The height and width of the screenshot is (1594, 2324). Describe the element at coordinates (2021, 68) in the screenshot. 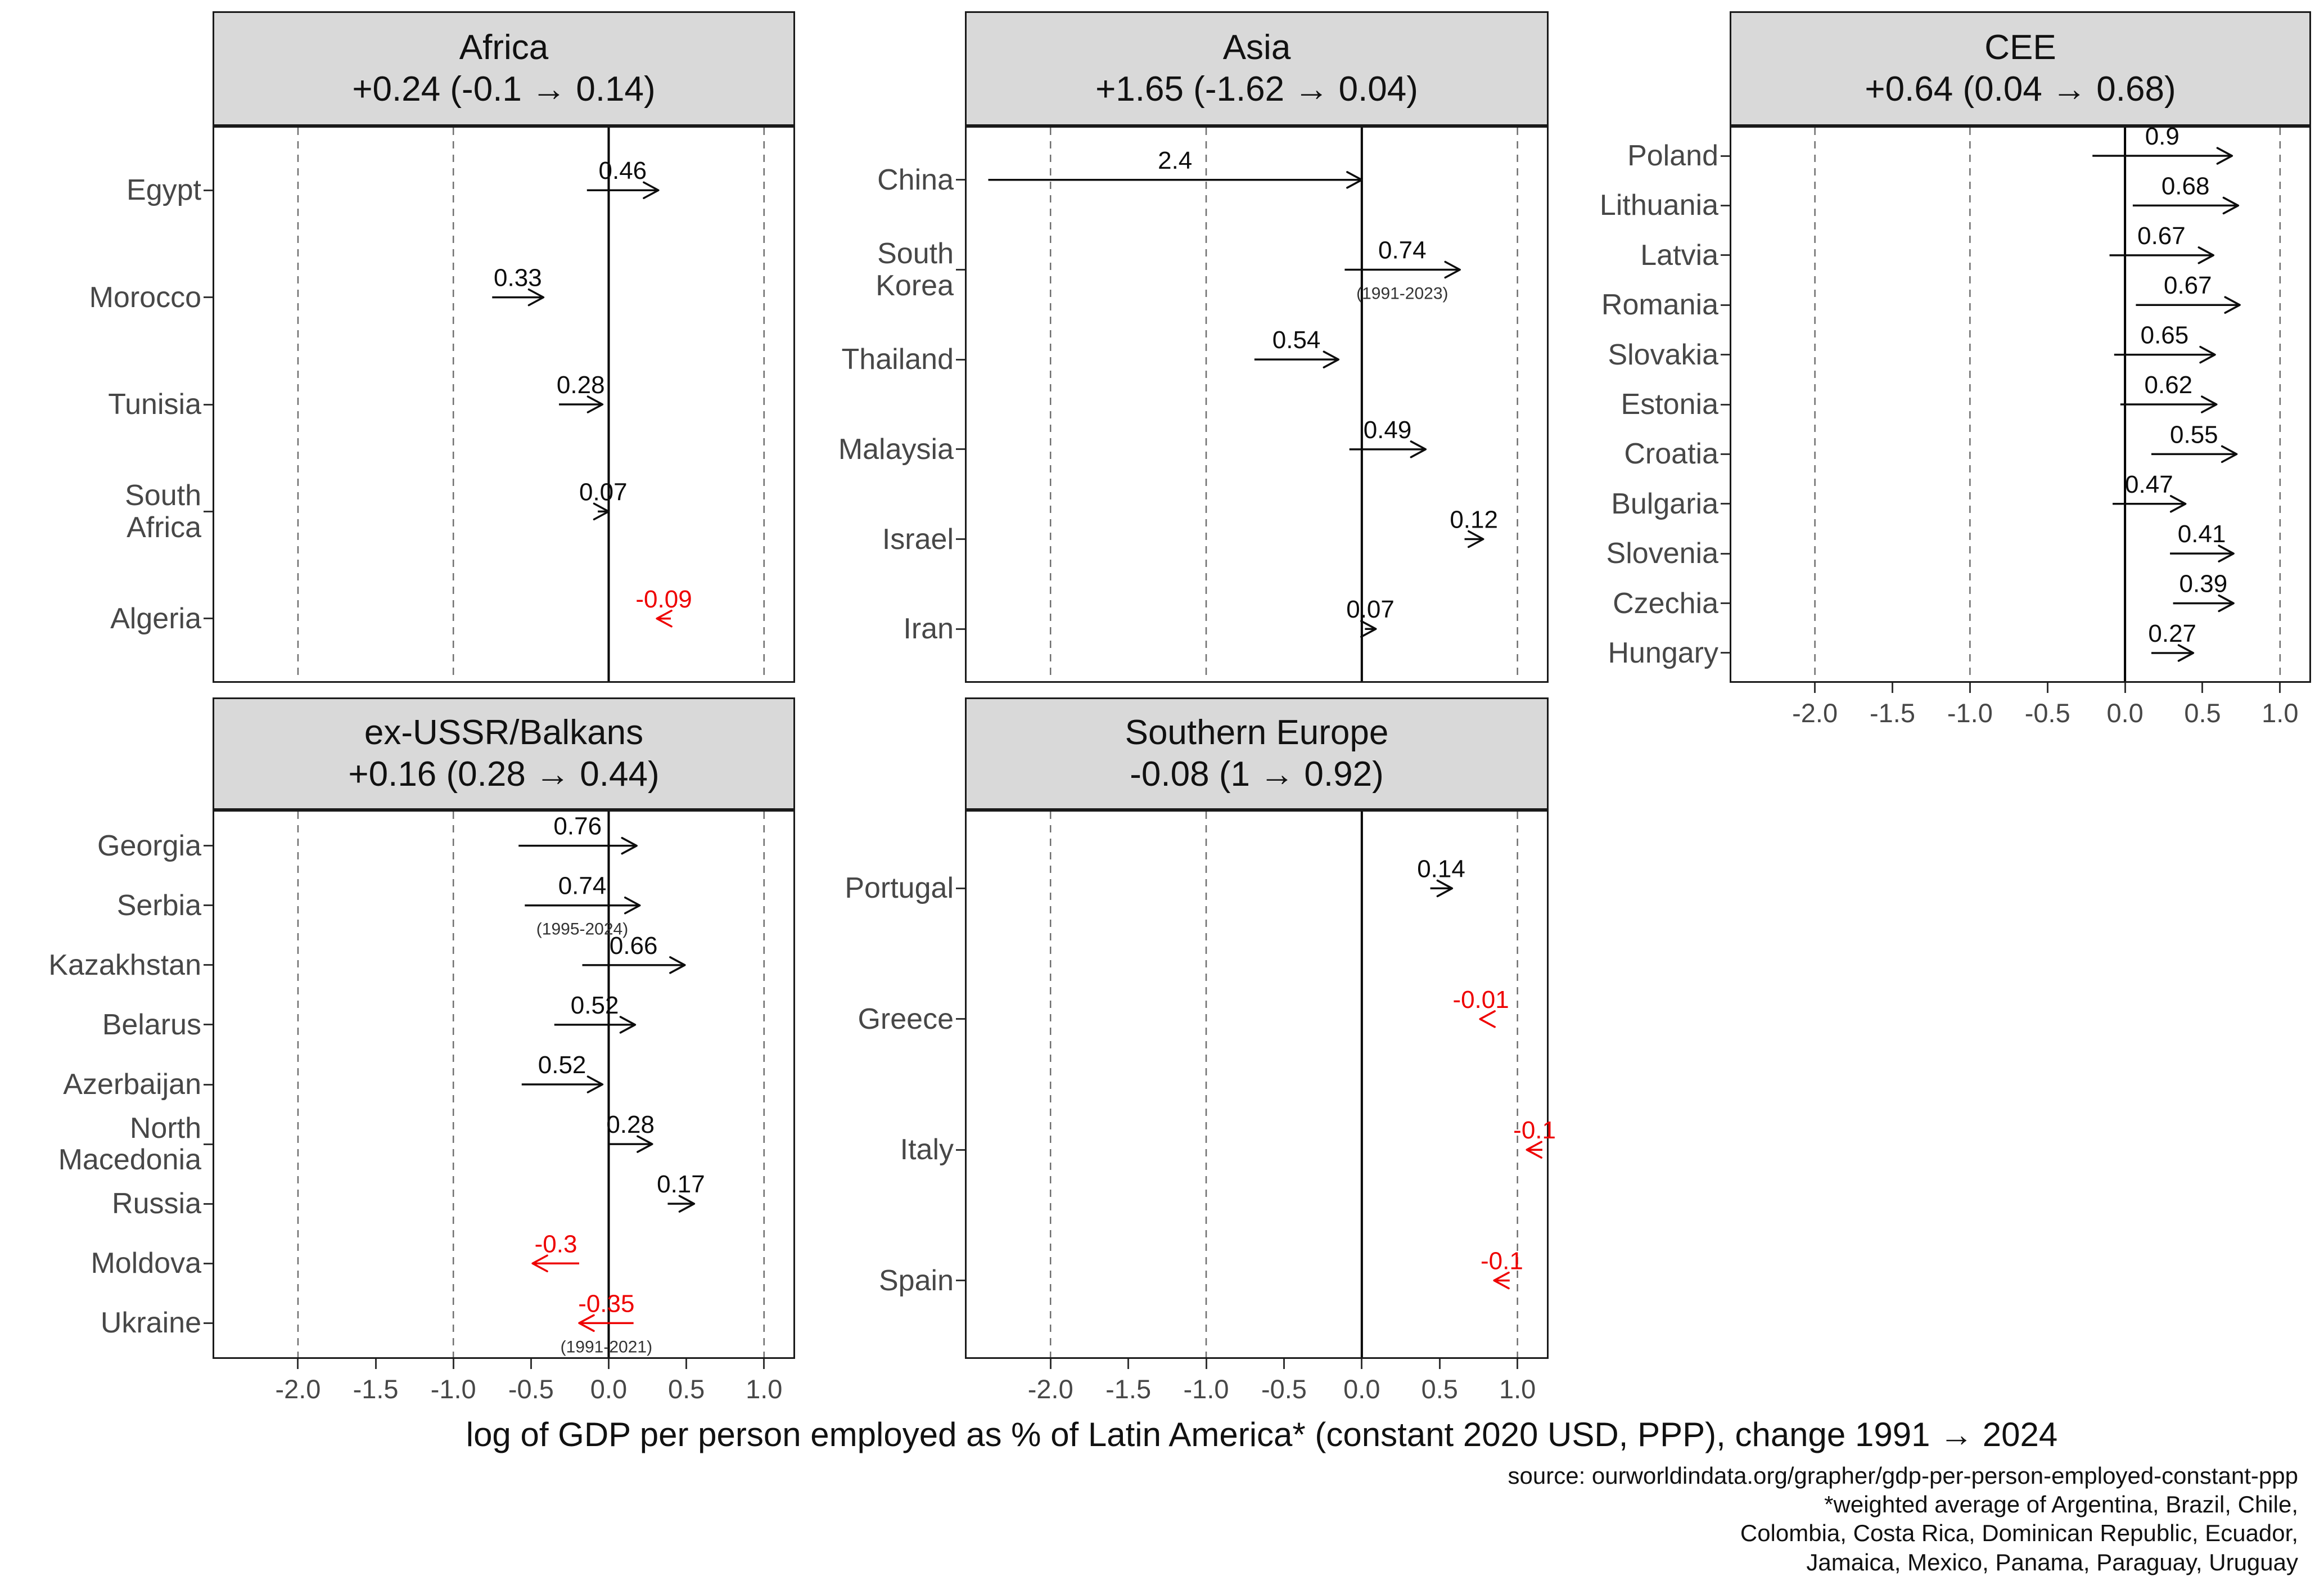

I see `facet-strip-cee: CEE +0.64 (0.04 → 0.68)` at that location.